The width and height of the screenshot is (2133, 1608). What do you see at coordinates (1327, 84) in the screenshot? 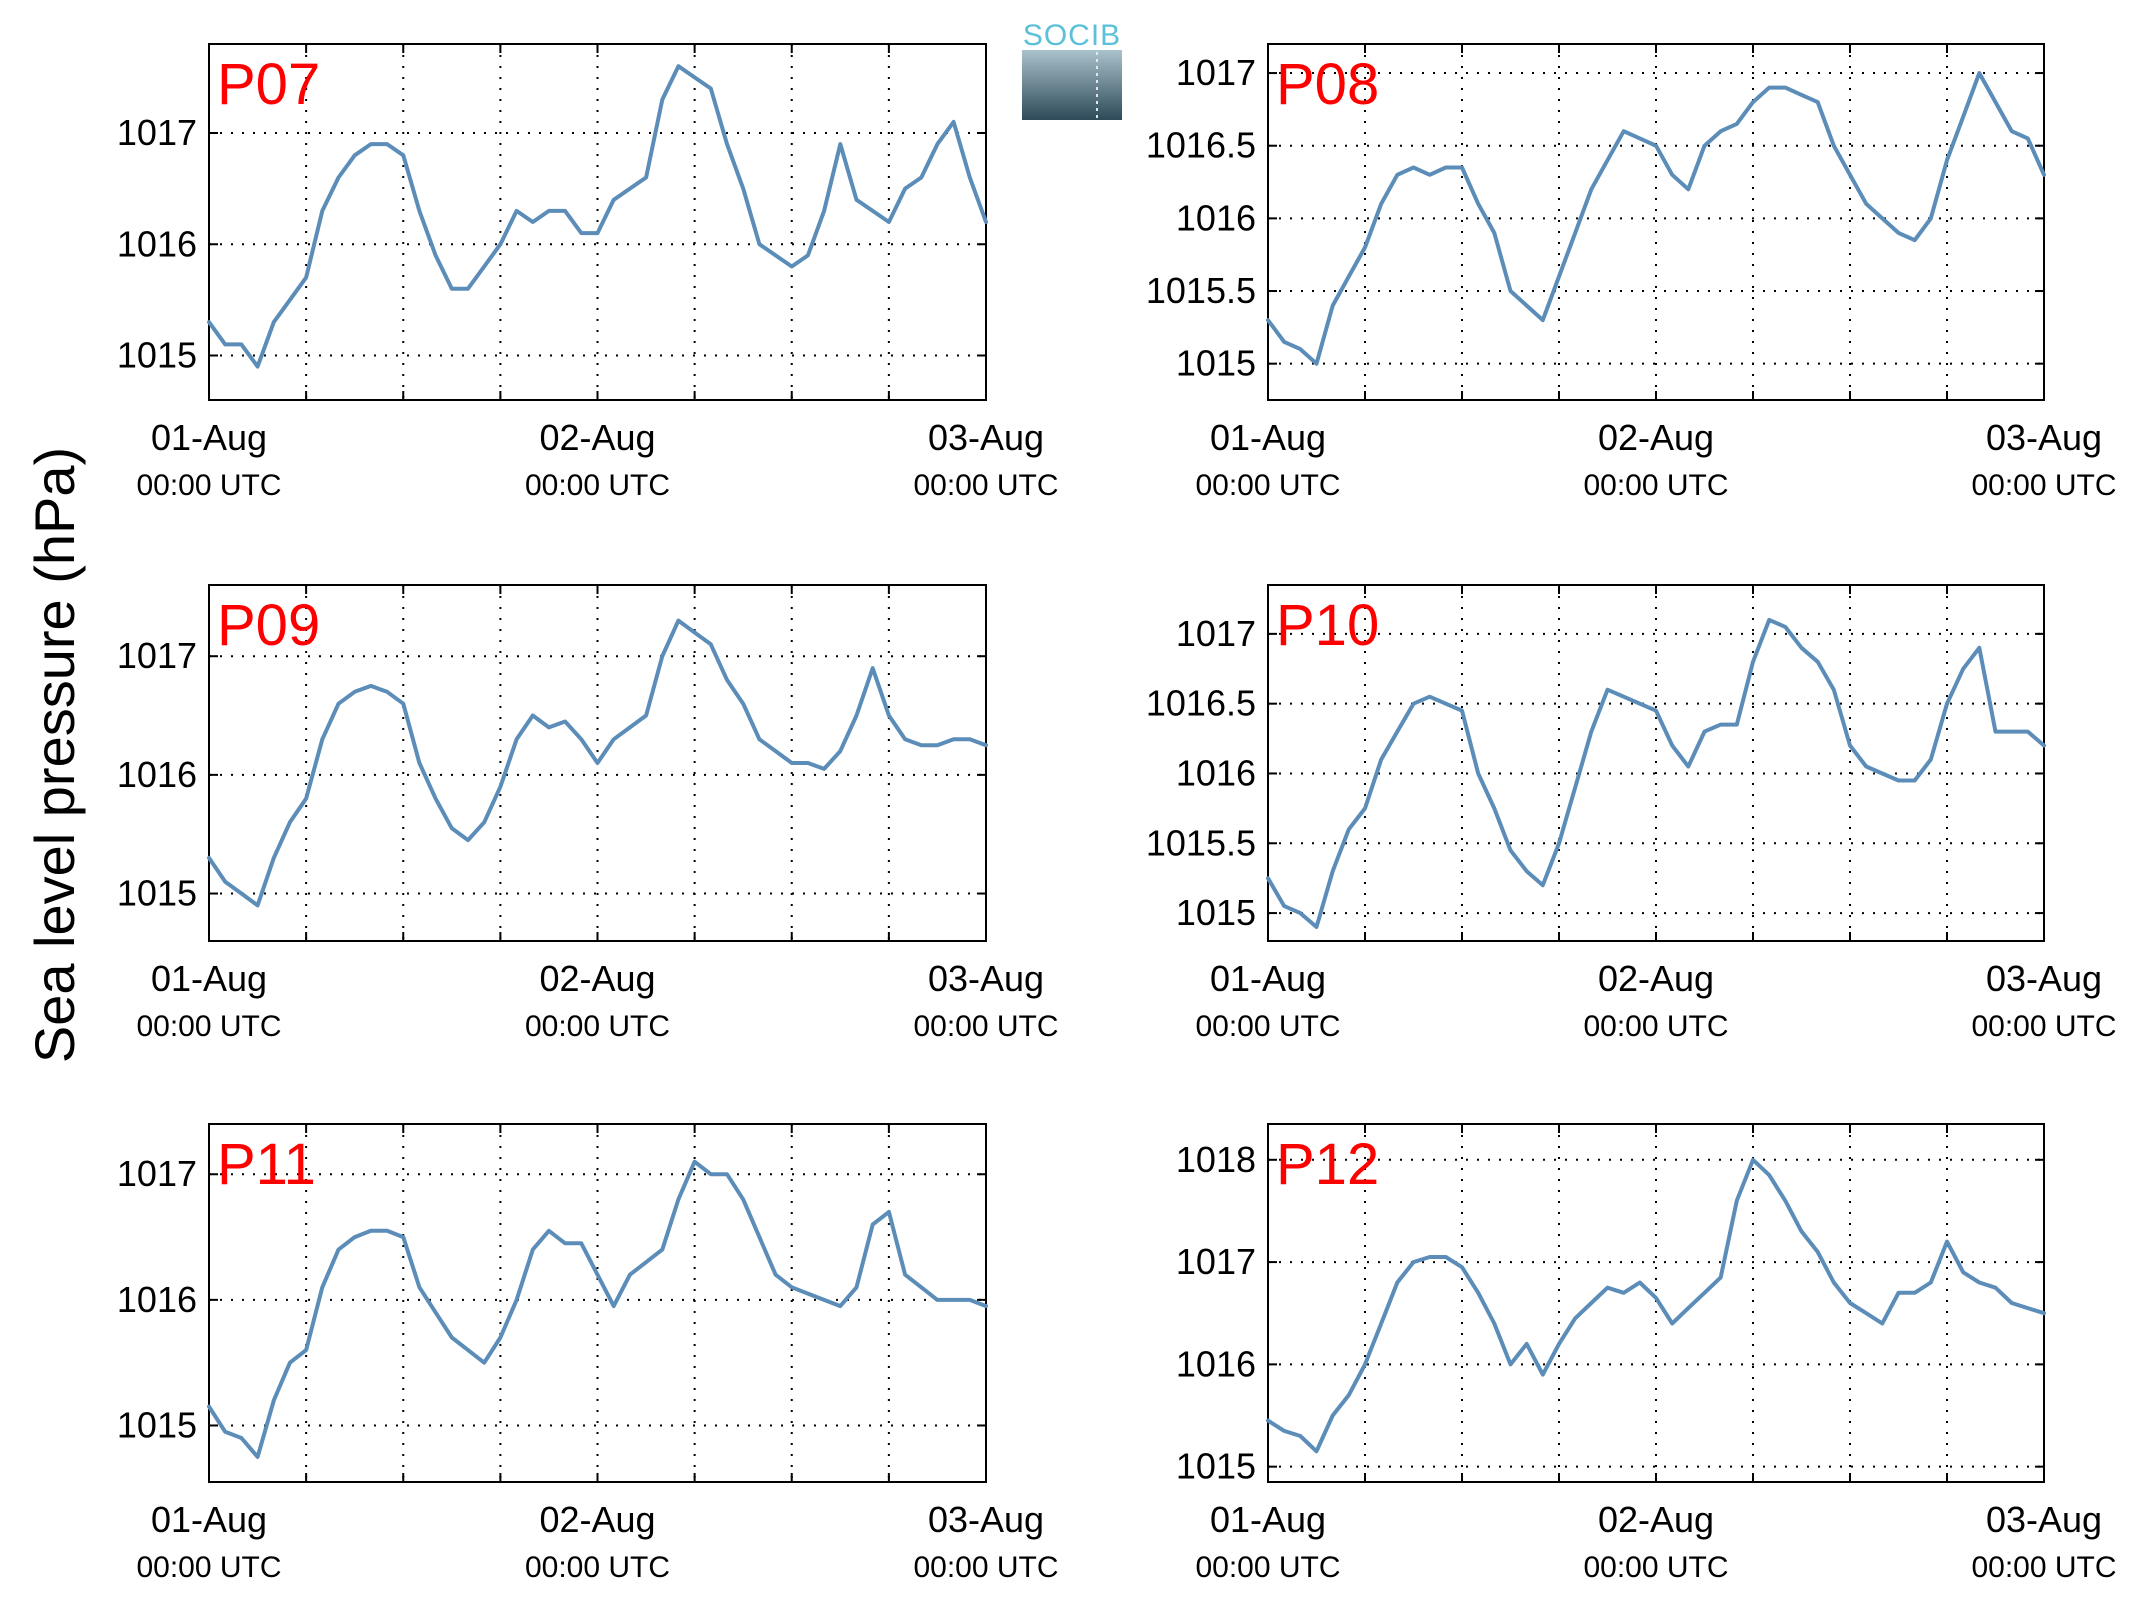
I see `panel-title: P08` at bounding box center [1327, 84].